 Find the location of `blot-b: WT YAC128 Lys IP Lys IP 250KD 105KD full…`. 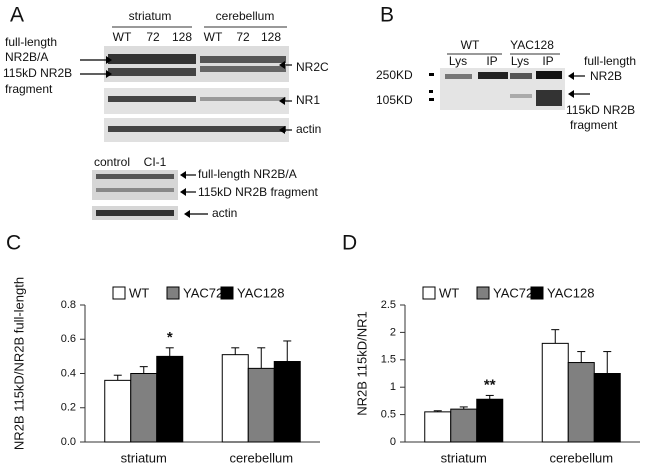

blot-b: WT YAC128 Lys IP Lys IP 250KD 105KD full… is located at coordinates (506, 85).